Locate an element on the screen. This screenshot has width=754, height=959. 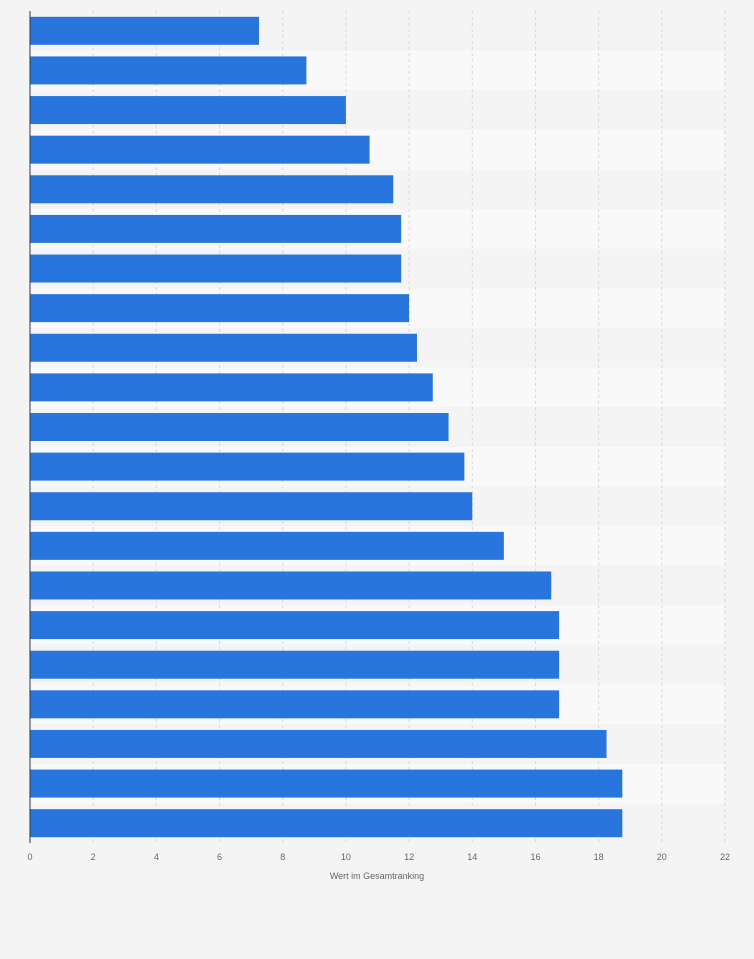
x-tick-label: 0 is located at coordinates (29, 857).